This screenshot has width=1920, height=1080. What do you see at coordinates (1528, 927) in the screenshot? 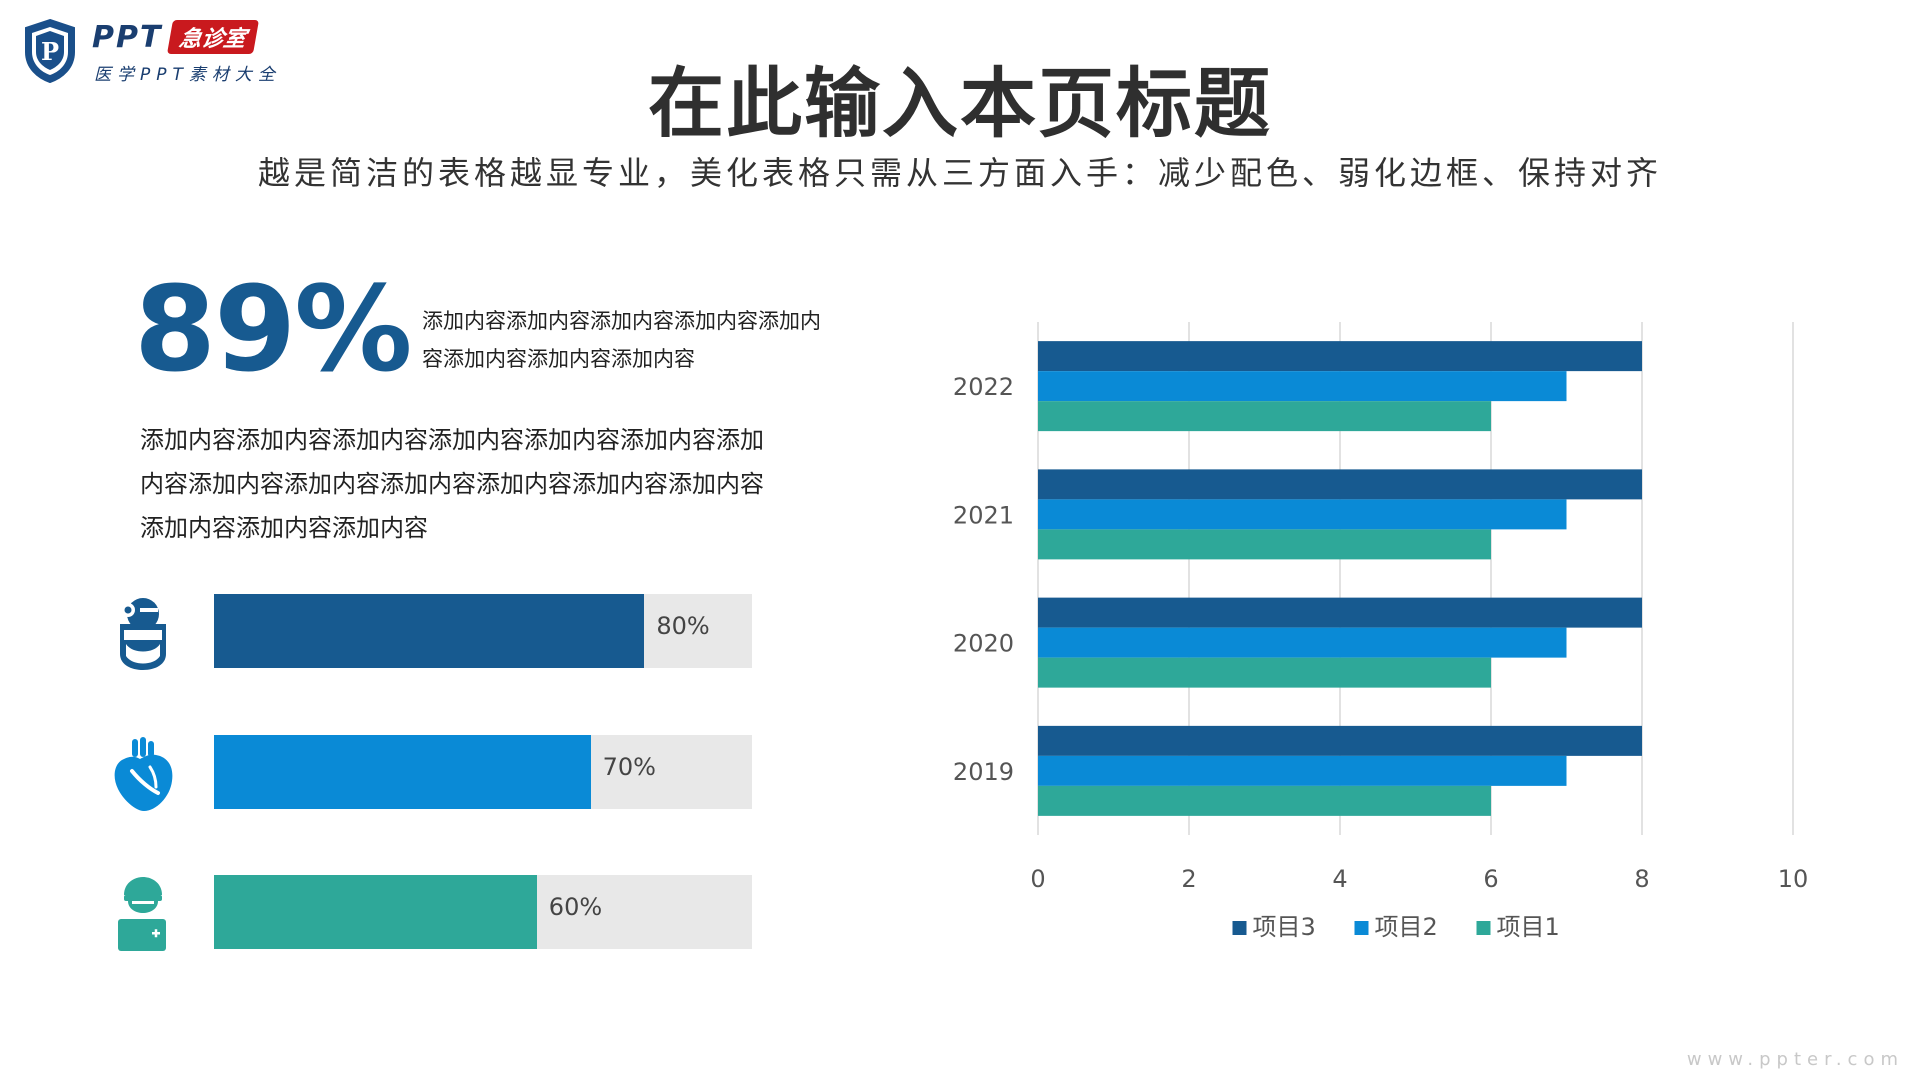
I see `legend-label: 项目1` at bounding box center [1528, 927].